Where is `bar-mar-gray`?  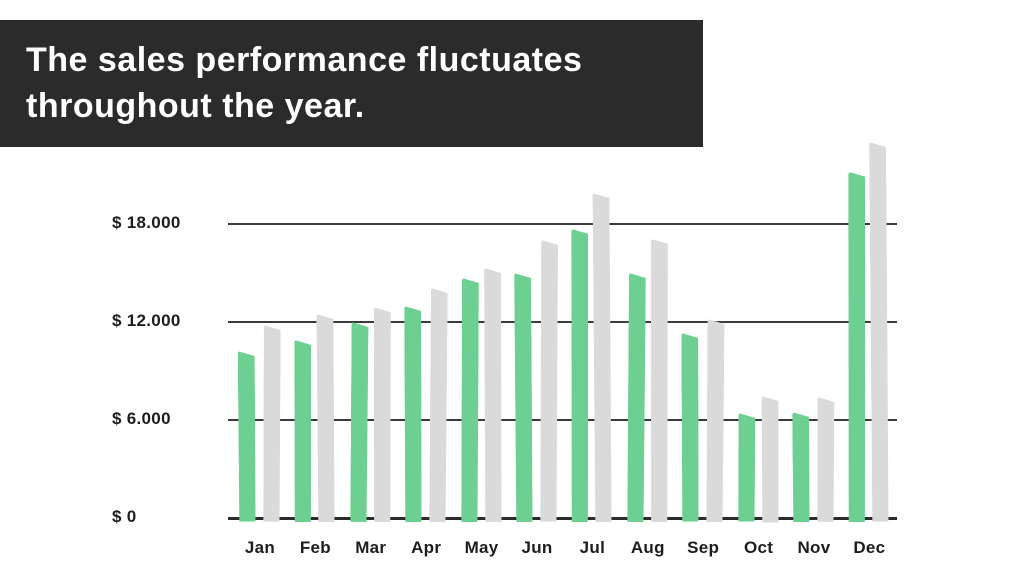
bar-mar-gray is located at coordinates (382, 414).